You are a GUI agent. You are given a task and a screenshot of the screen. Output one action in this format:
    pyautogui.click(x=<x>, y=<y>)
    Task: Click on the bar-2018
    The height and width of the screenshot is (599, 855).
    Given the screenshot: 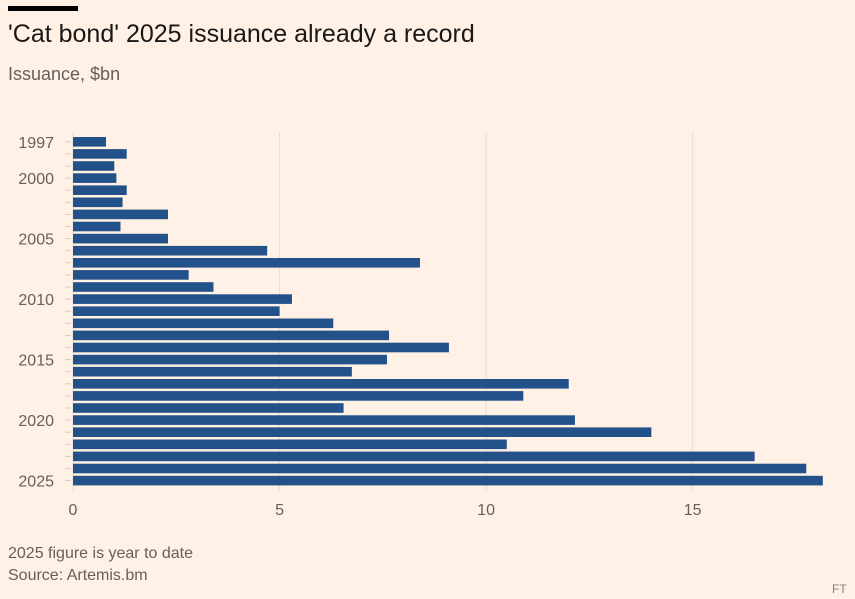 What is the action you would take?
    pyautogui.click(x=298, y=396)
    